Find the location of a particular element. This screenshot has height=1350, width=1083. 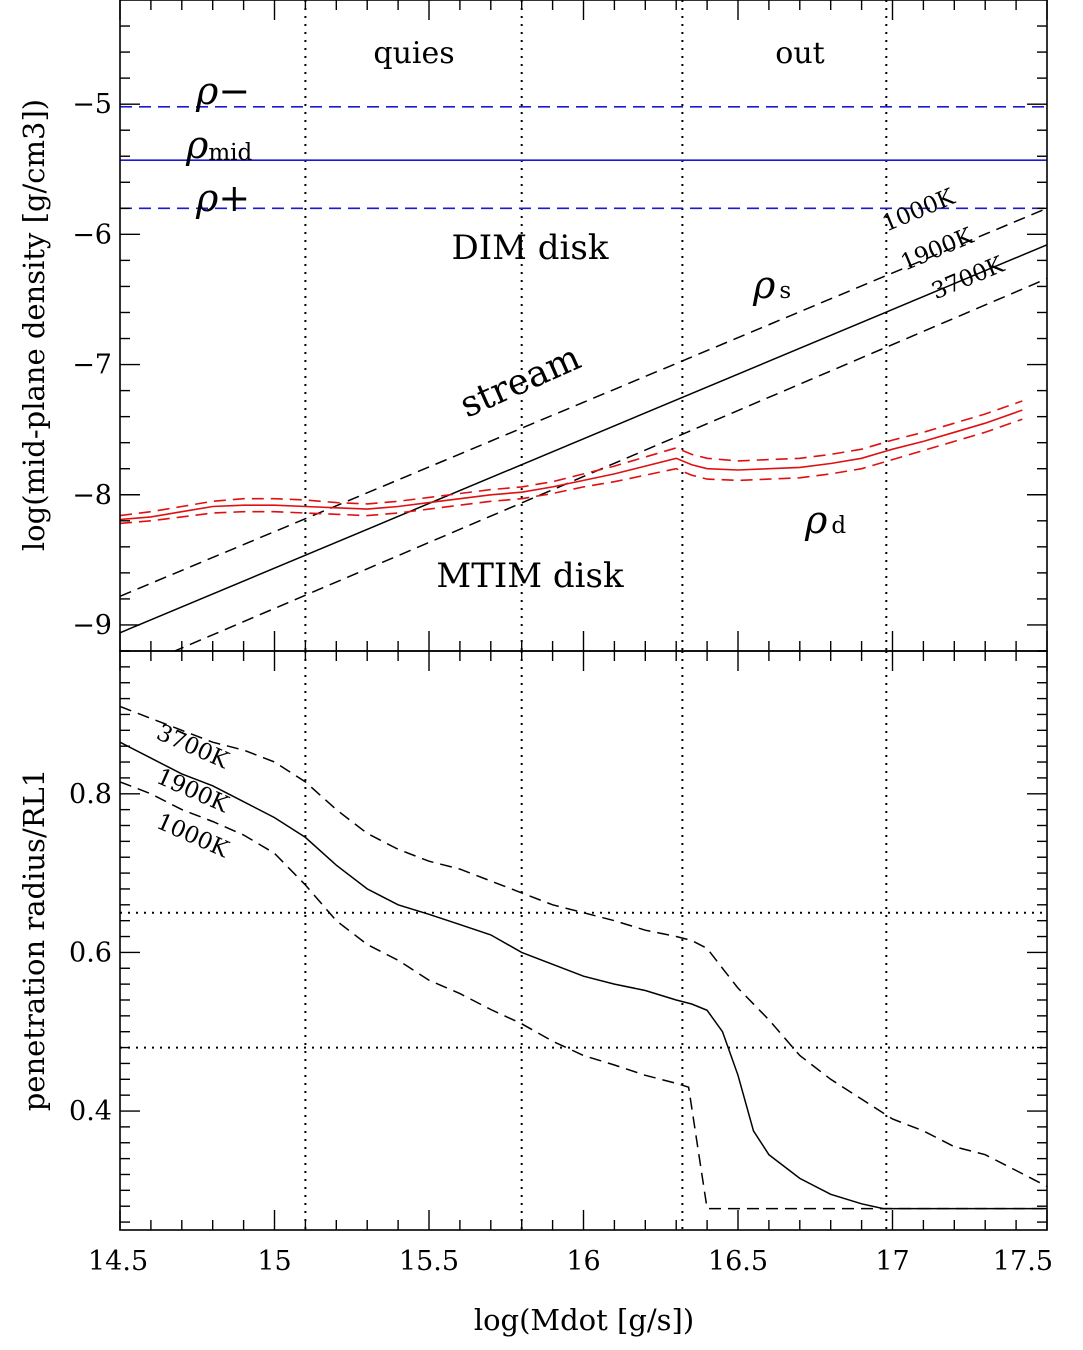

rho-plus-label: ρ+ is located at coordinates (222, 198).